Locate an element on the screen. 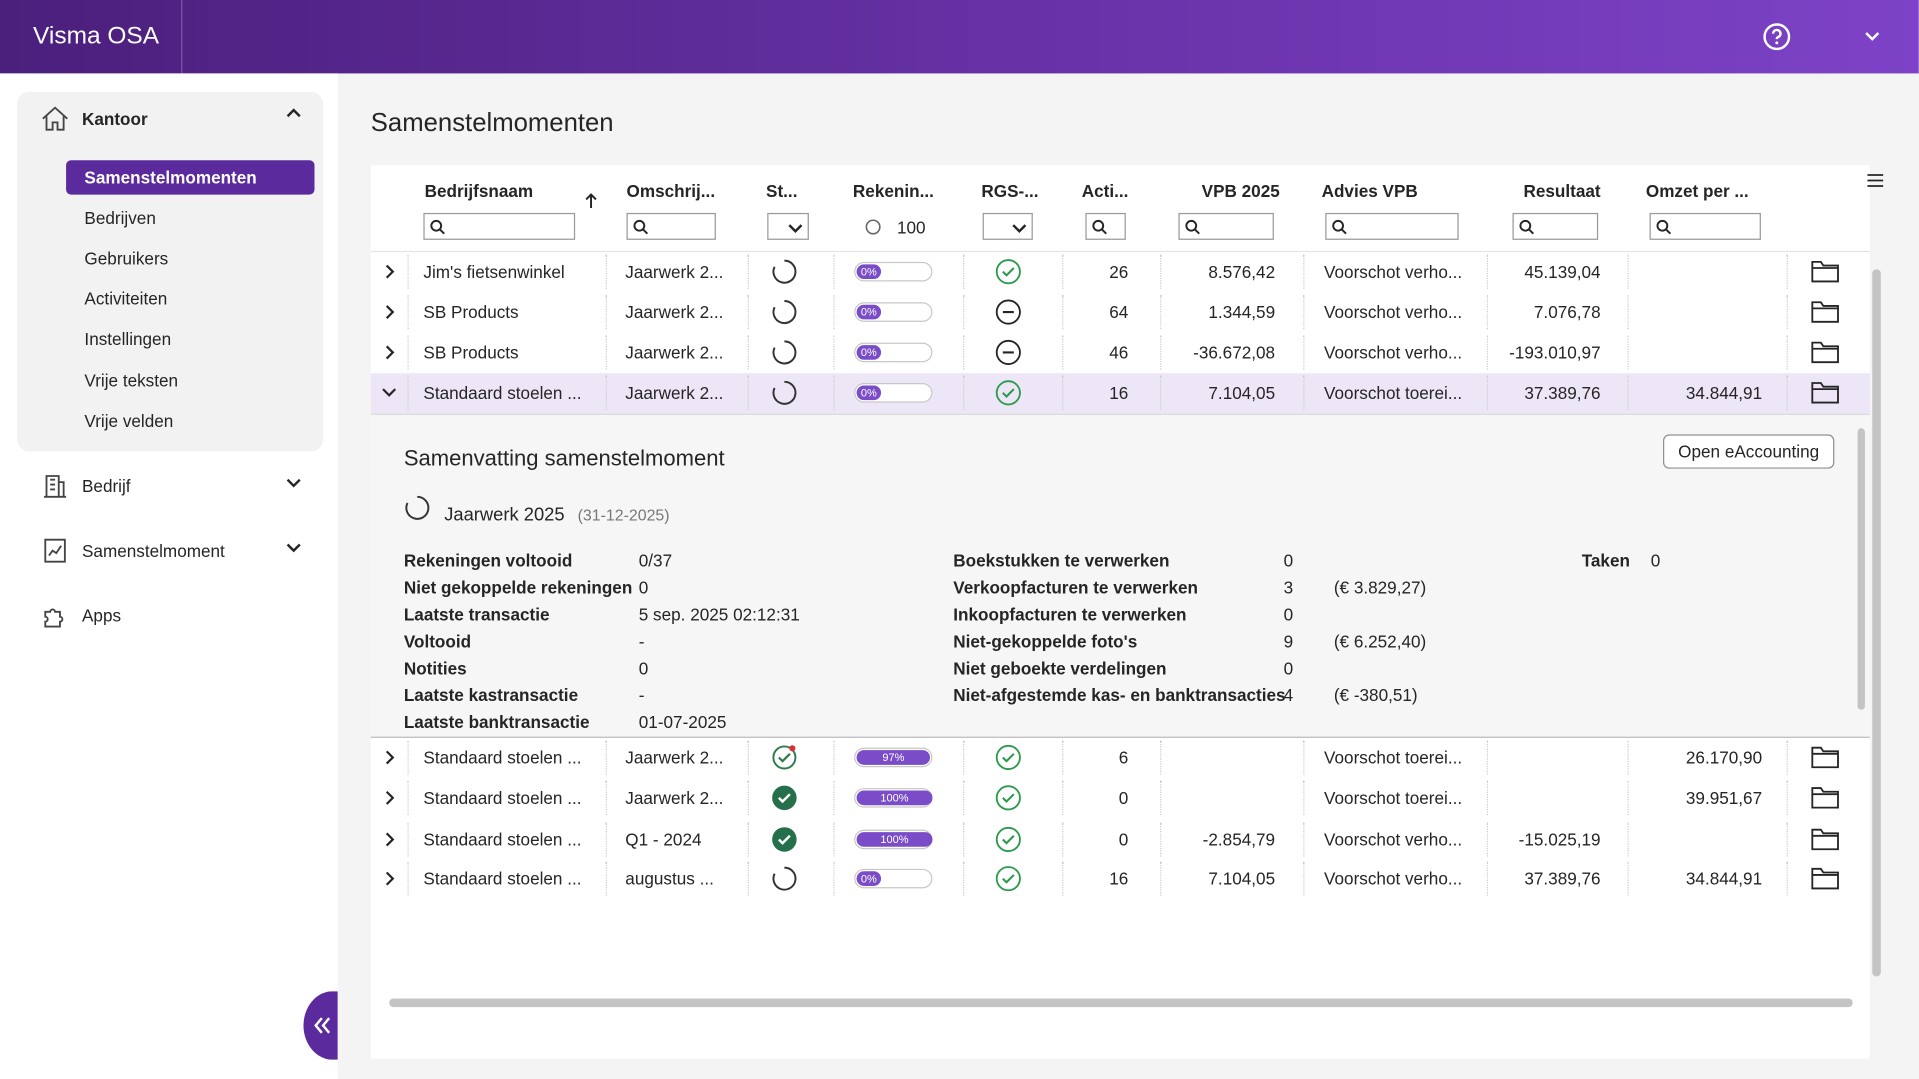 This screenshot has width=1919, height=1079. section-icon is located at coordinates (54, 618).